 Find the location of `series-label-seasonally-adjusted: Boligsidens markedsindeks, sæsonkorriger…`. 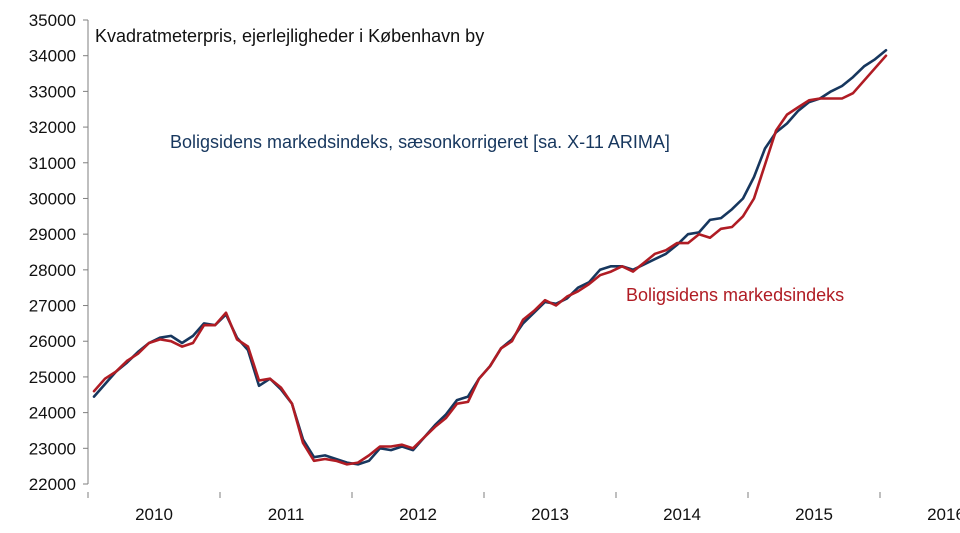

series-label-seasonally-adjusted: Boligsidens markedsindeks, sæsonkorriger… is located at coordinates (420, 142).